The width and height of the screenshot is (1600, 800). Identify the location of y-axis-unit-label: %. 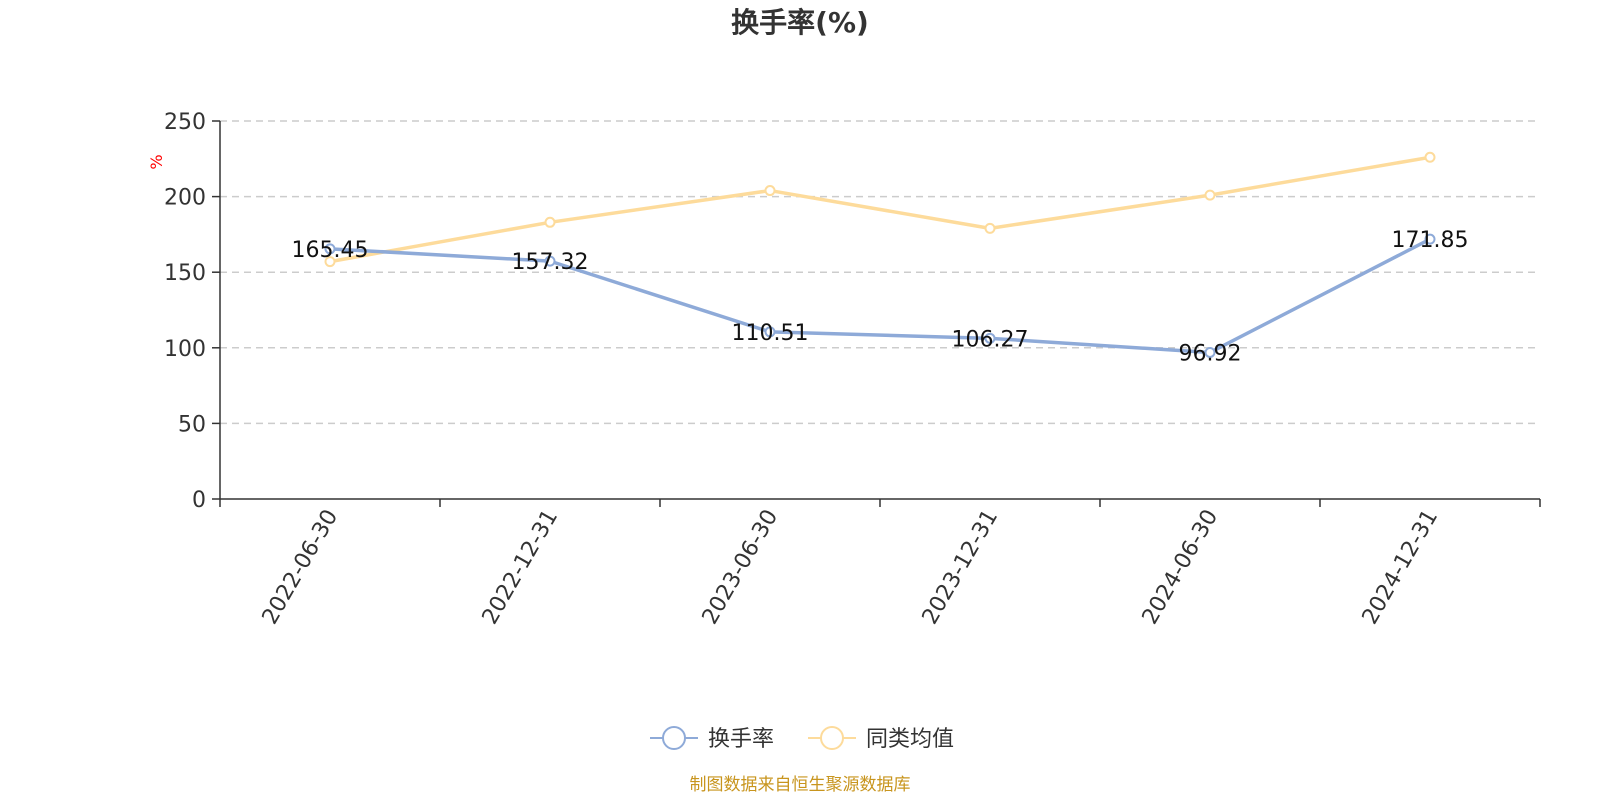
(156, 161).